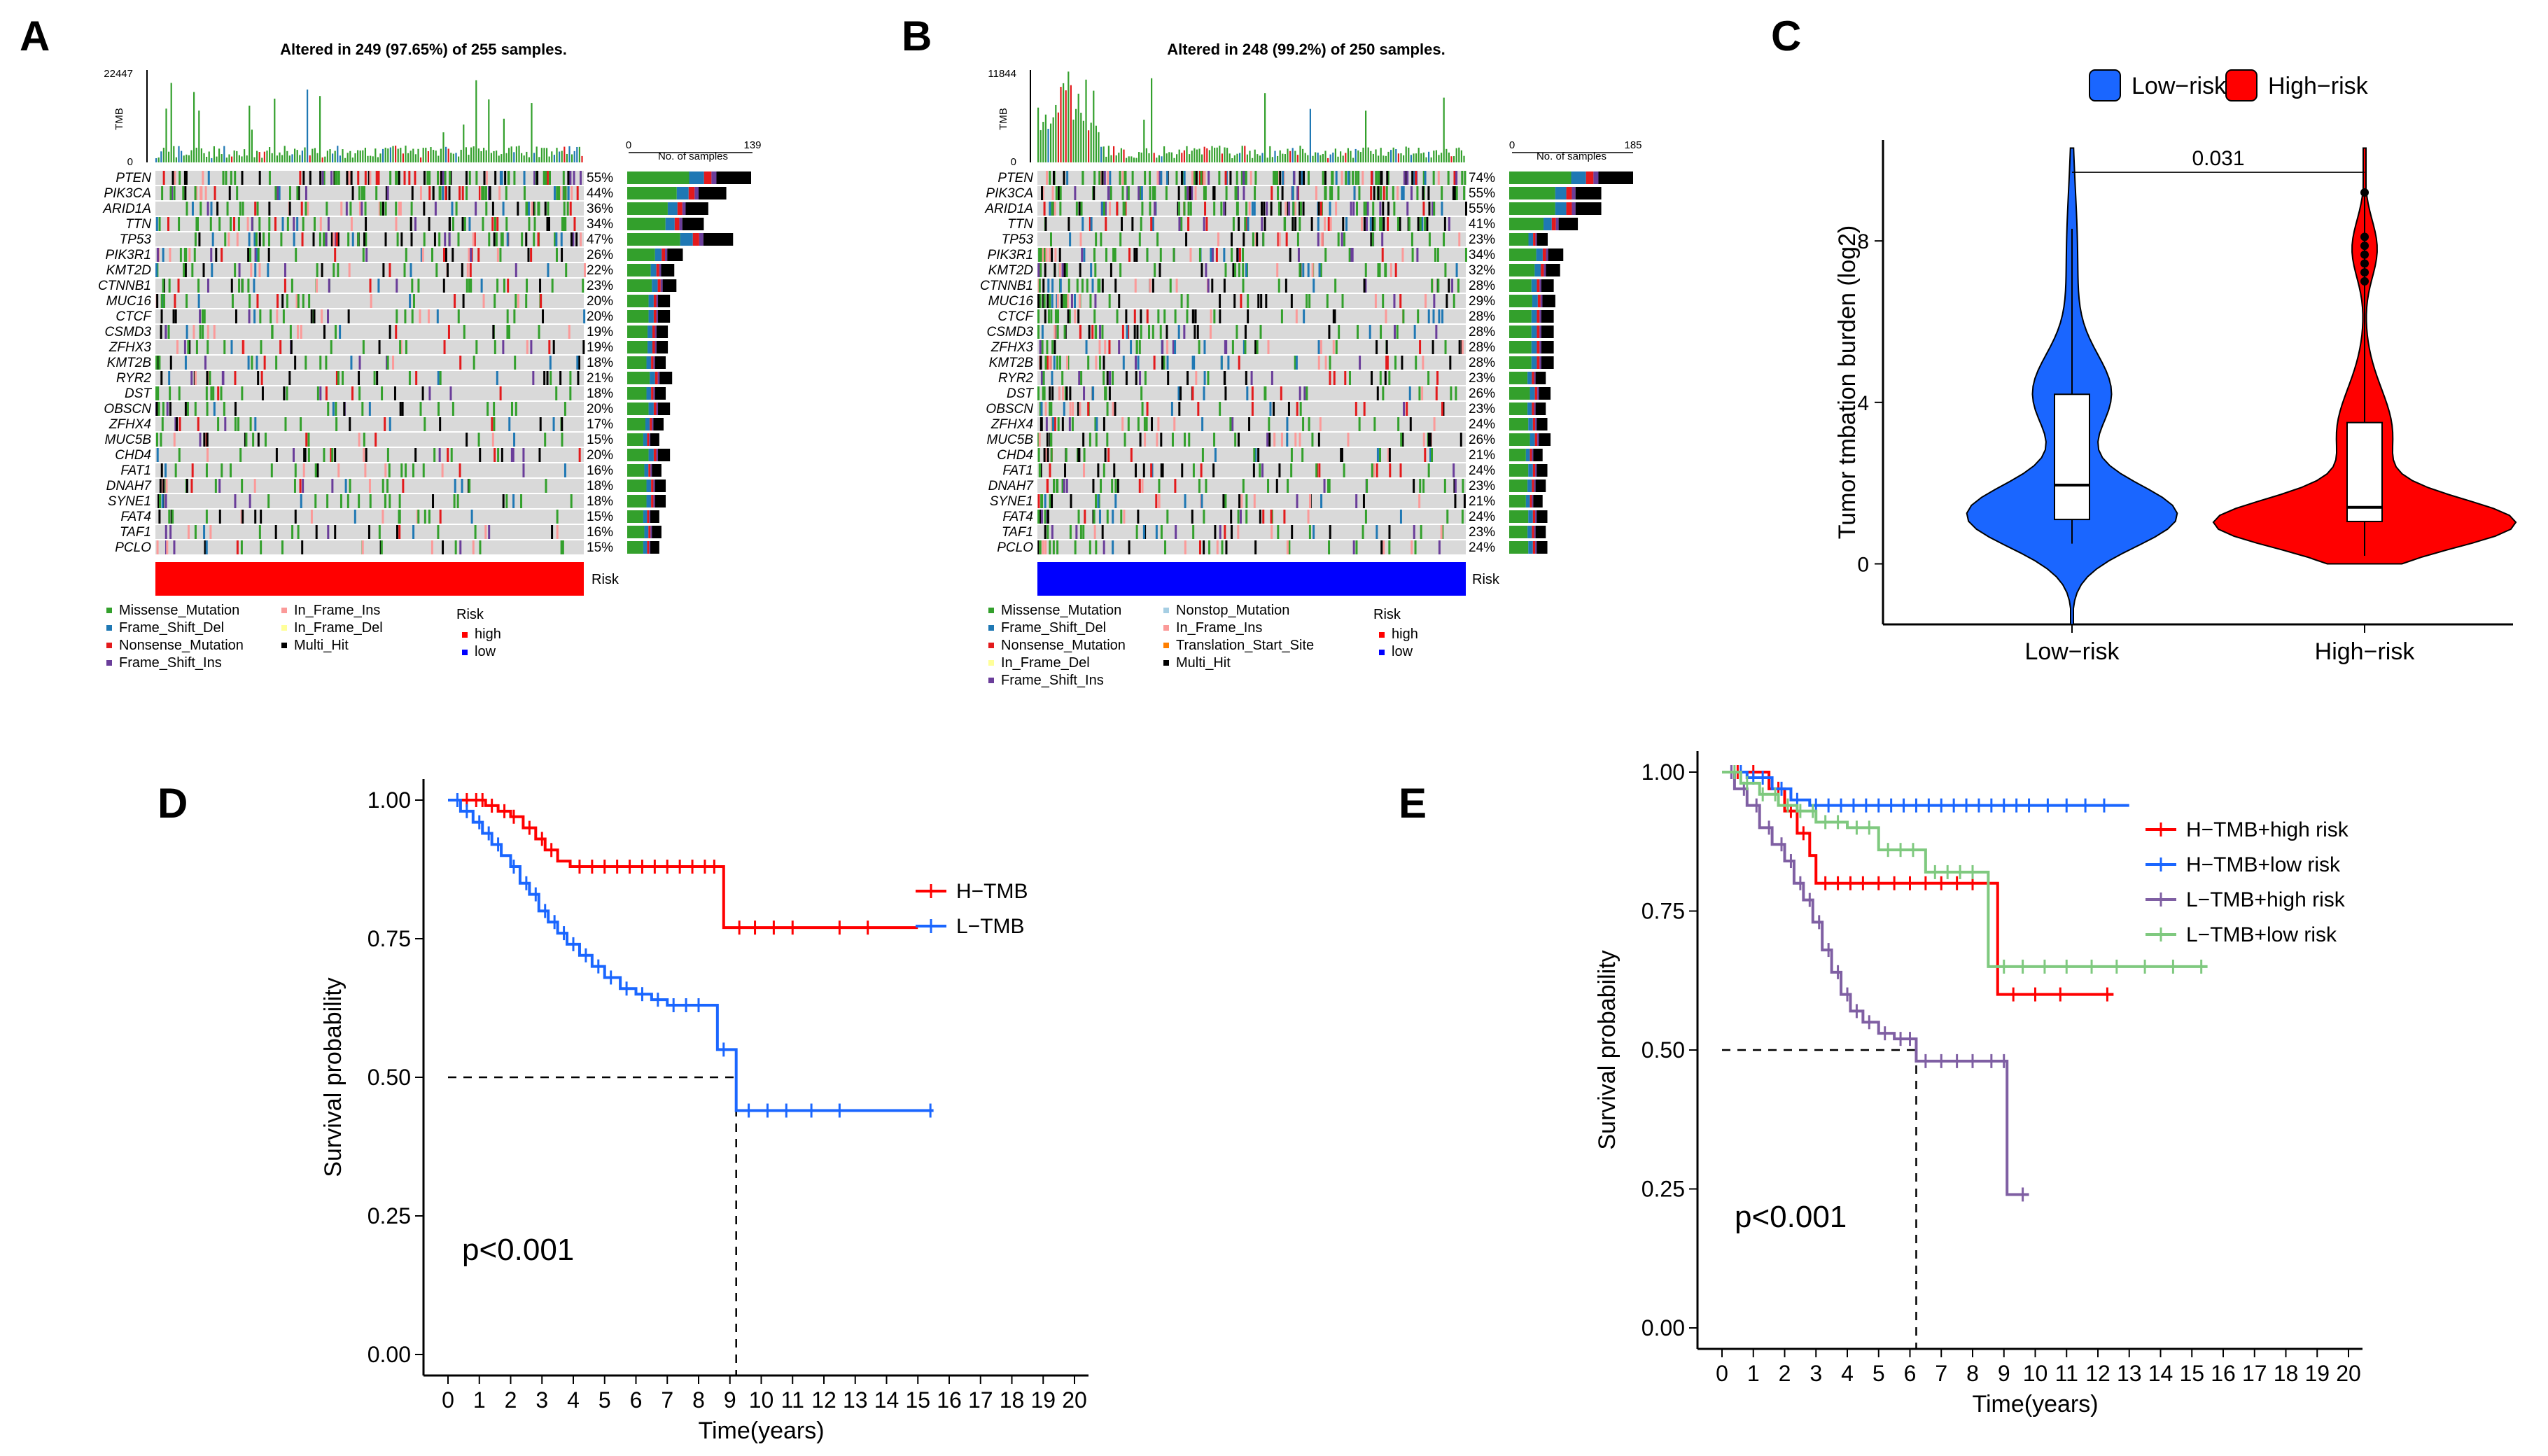 The image size is (2548, 1456). I want to click on percent-label: 28%, so click(1482, 316).